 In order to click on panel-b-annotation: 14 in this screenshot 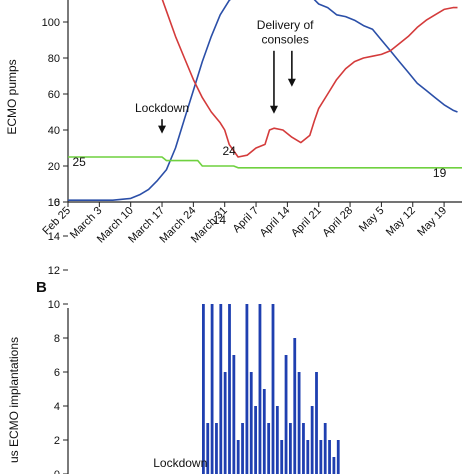, I will do `click(220, 220)`.